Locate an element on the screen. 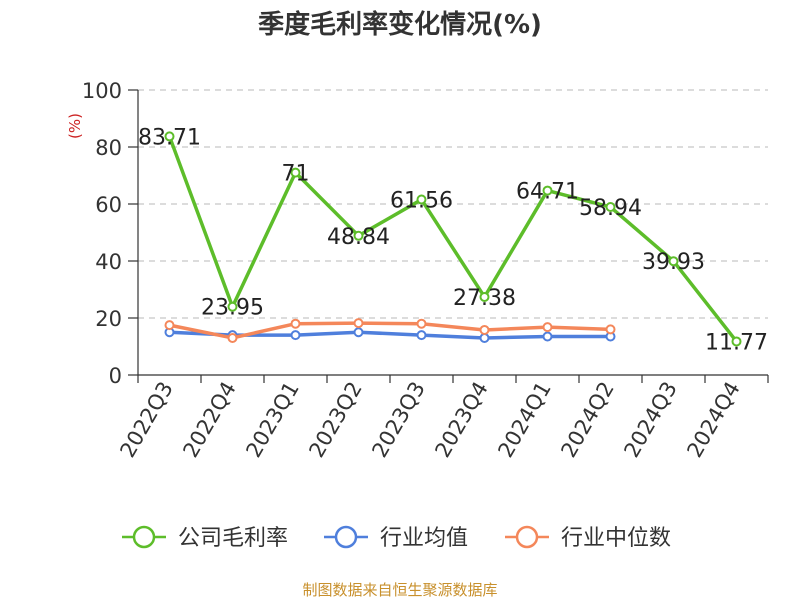 The image size is (800, 600). data-label: 23.95 is located at coordinates (232, 308).